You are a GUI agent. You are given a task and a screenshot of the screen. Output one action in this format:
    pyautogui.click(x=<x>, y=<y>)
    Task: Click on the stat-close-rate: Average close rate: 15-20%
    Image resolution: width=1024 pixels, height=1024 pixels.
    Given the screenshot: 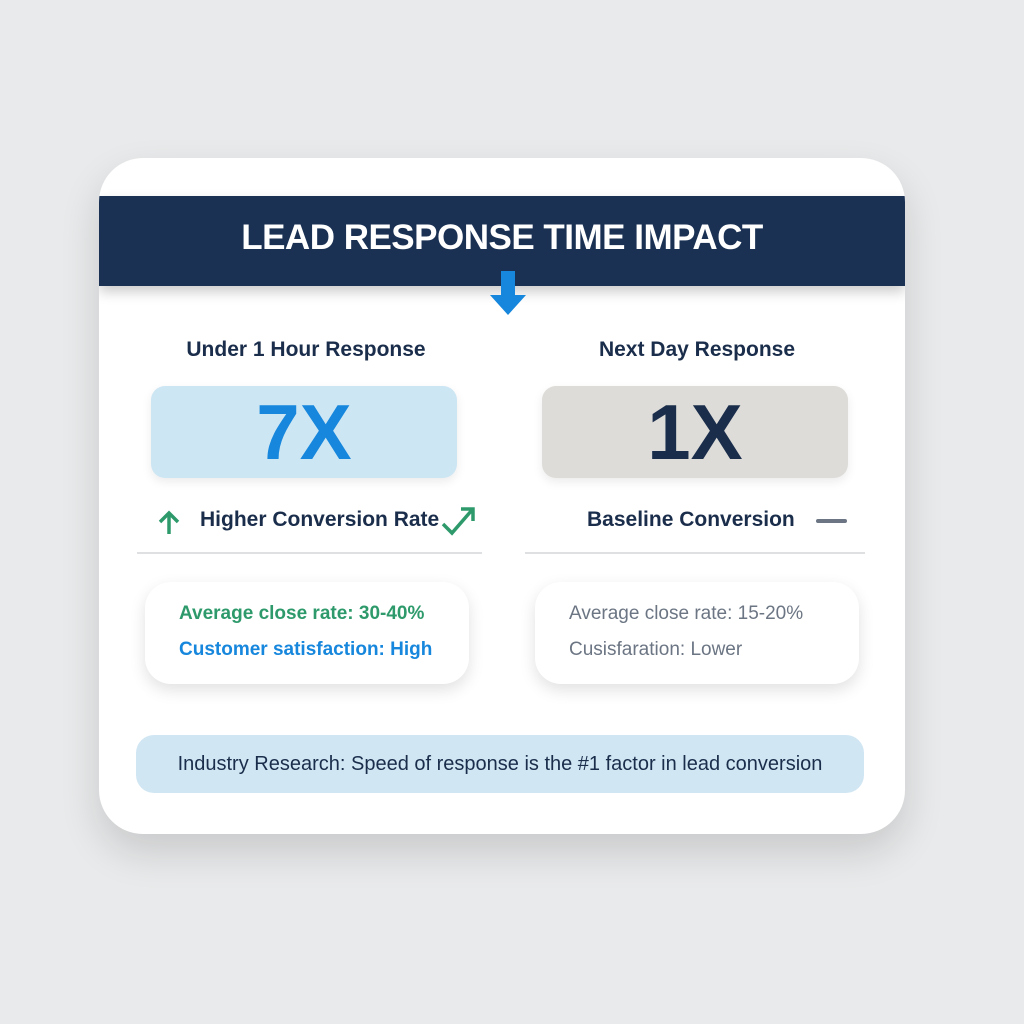 What is the action you would take?
    pyautogui.click(x=686, y=613)
    